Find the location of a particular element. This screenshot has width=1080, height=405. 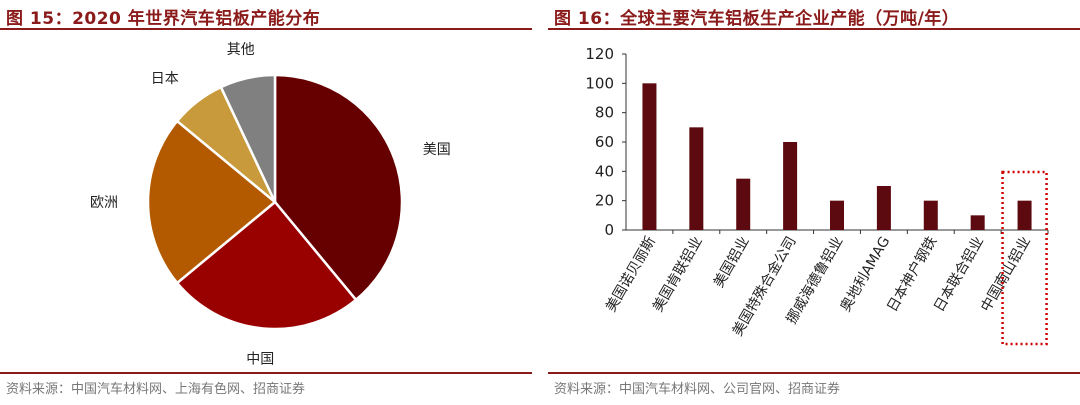

bar-chart-title: 图 16：全球主要汽车铝板生产企业产能（万吨/年） is located at coordinates (757, 19).